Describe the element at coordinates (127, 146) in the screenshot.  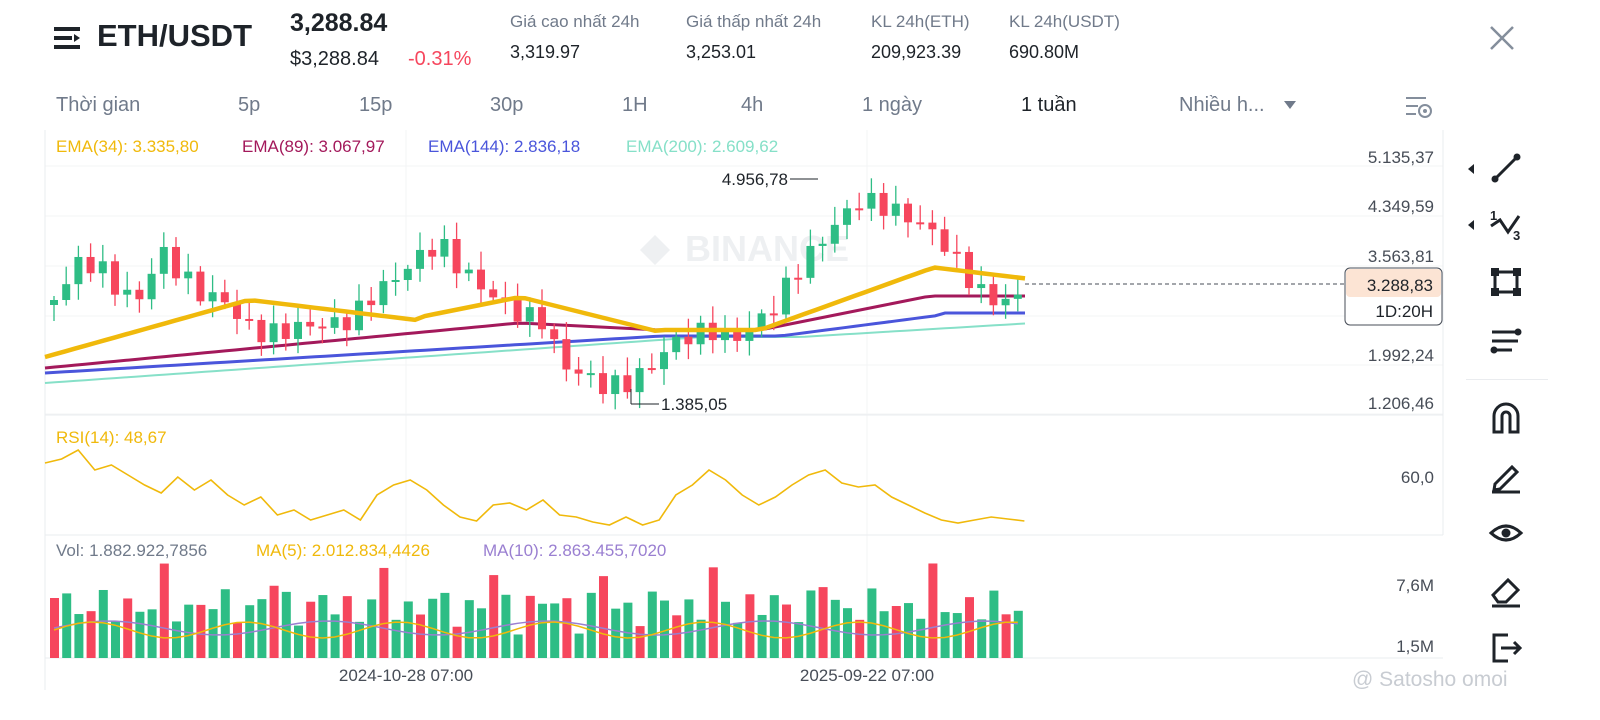
I see `legend-ema34: EMA(34): 3.335,80` at that location.